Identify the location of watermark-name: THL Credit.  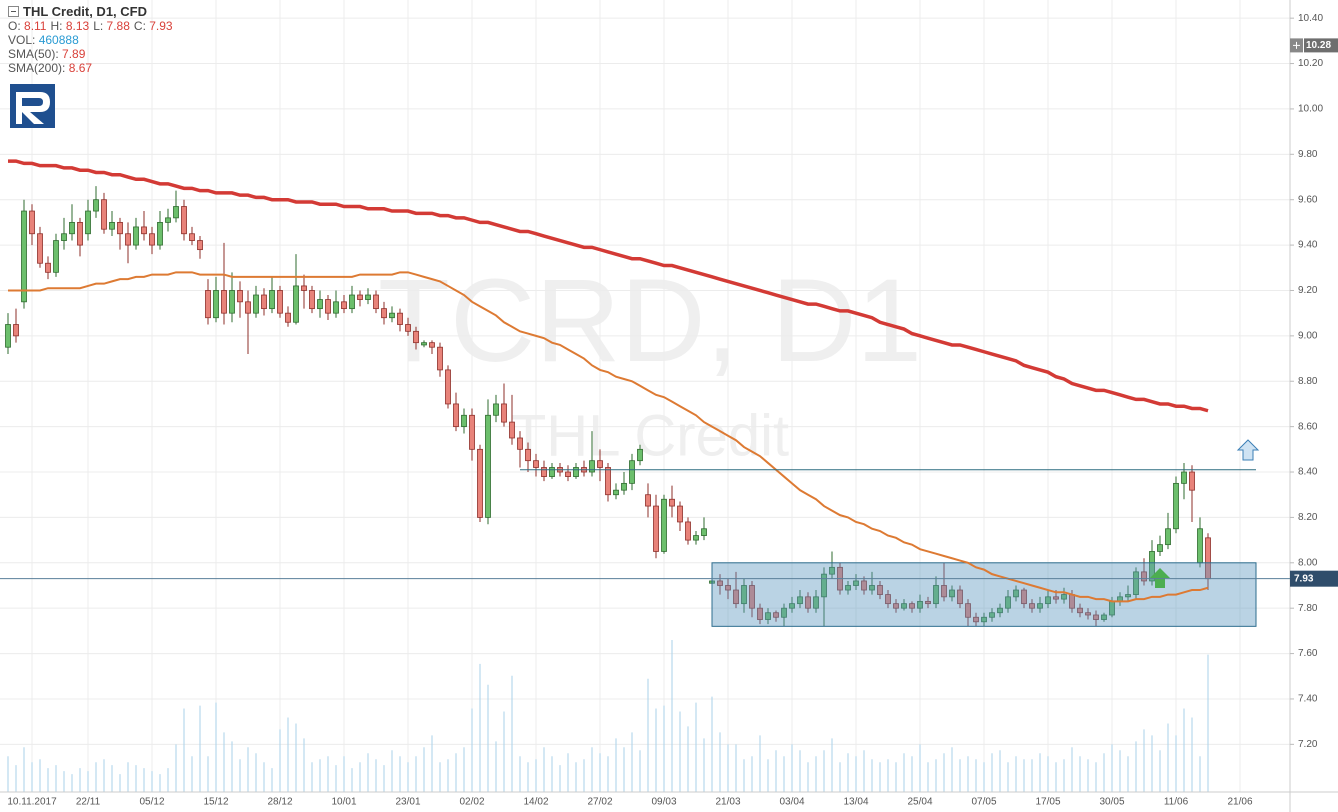
(650, 435).